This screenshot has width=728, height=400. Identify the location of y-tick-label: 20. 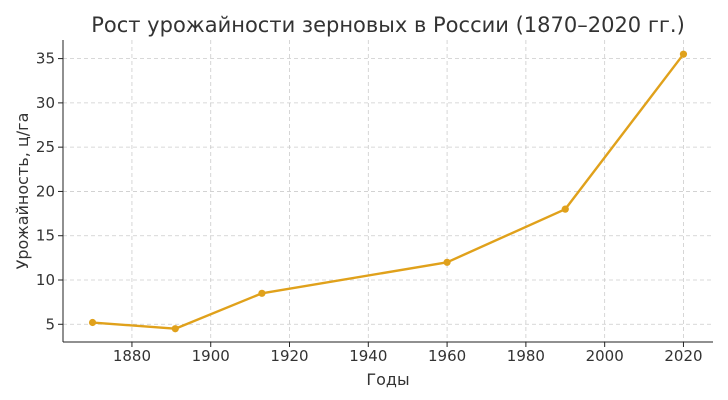
(45, 191).